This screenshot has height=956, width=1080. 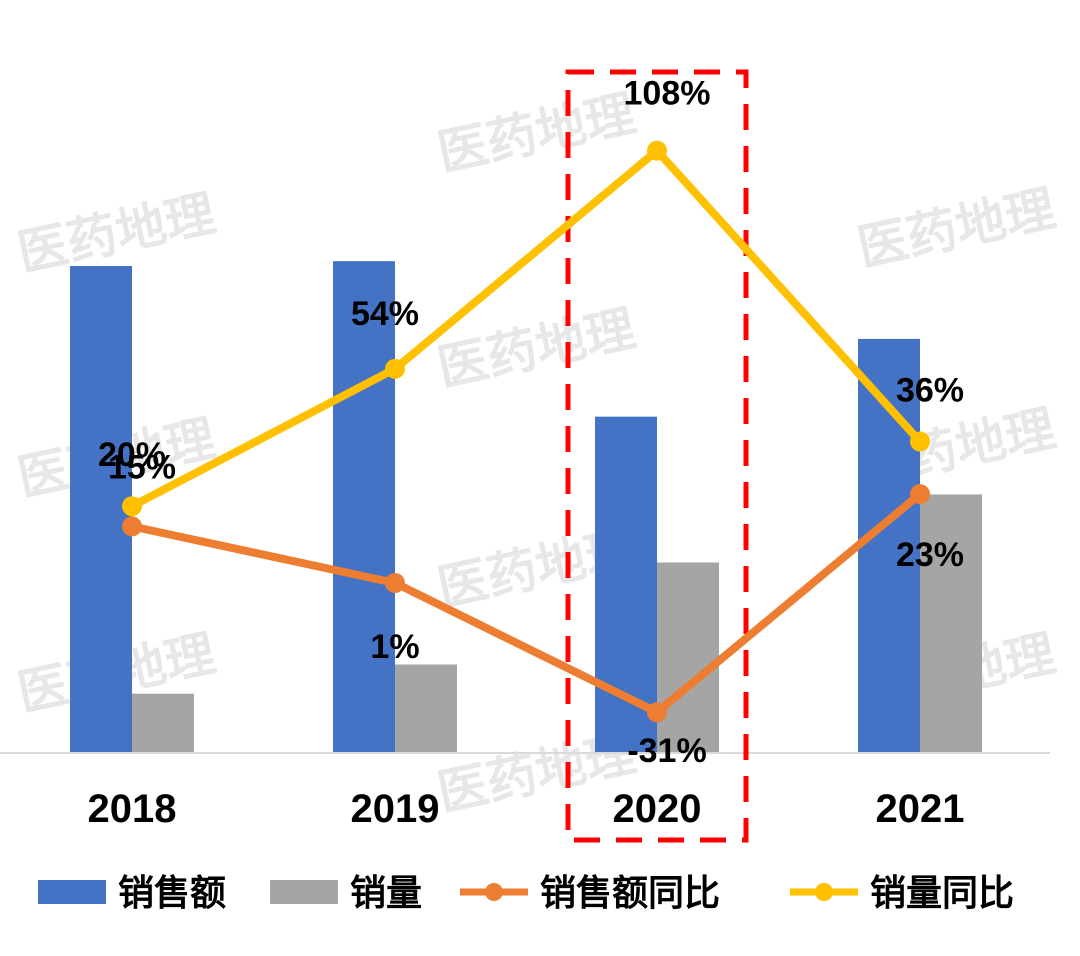 What do you see at coordinates (132, 809) in the screenshot?
I see `x-tick-2018: 2018` at bounding box center [132, 809].